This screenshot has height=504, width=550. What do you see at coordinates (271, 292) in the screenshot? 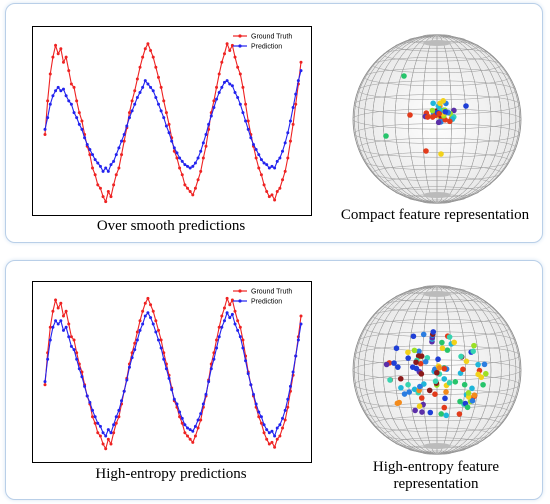
I see `legend-label: Ground Truth` at bounding box center [271, 292].